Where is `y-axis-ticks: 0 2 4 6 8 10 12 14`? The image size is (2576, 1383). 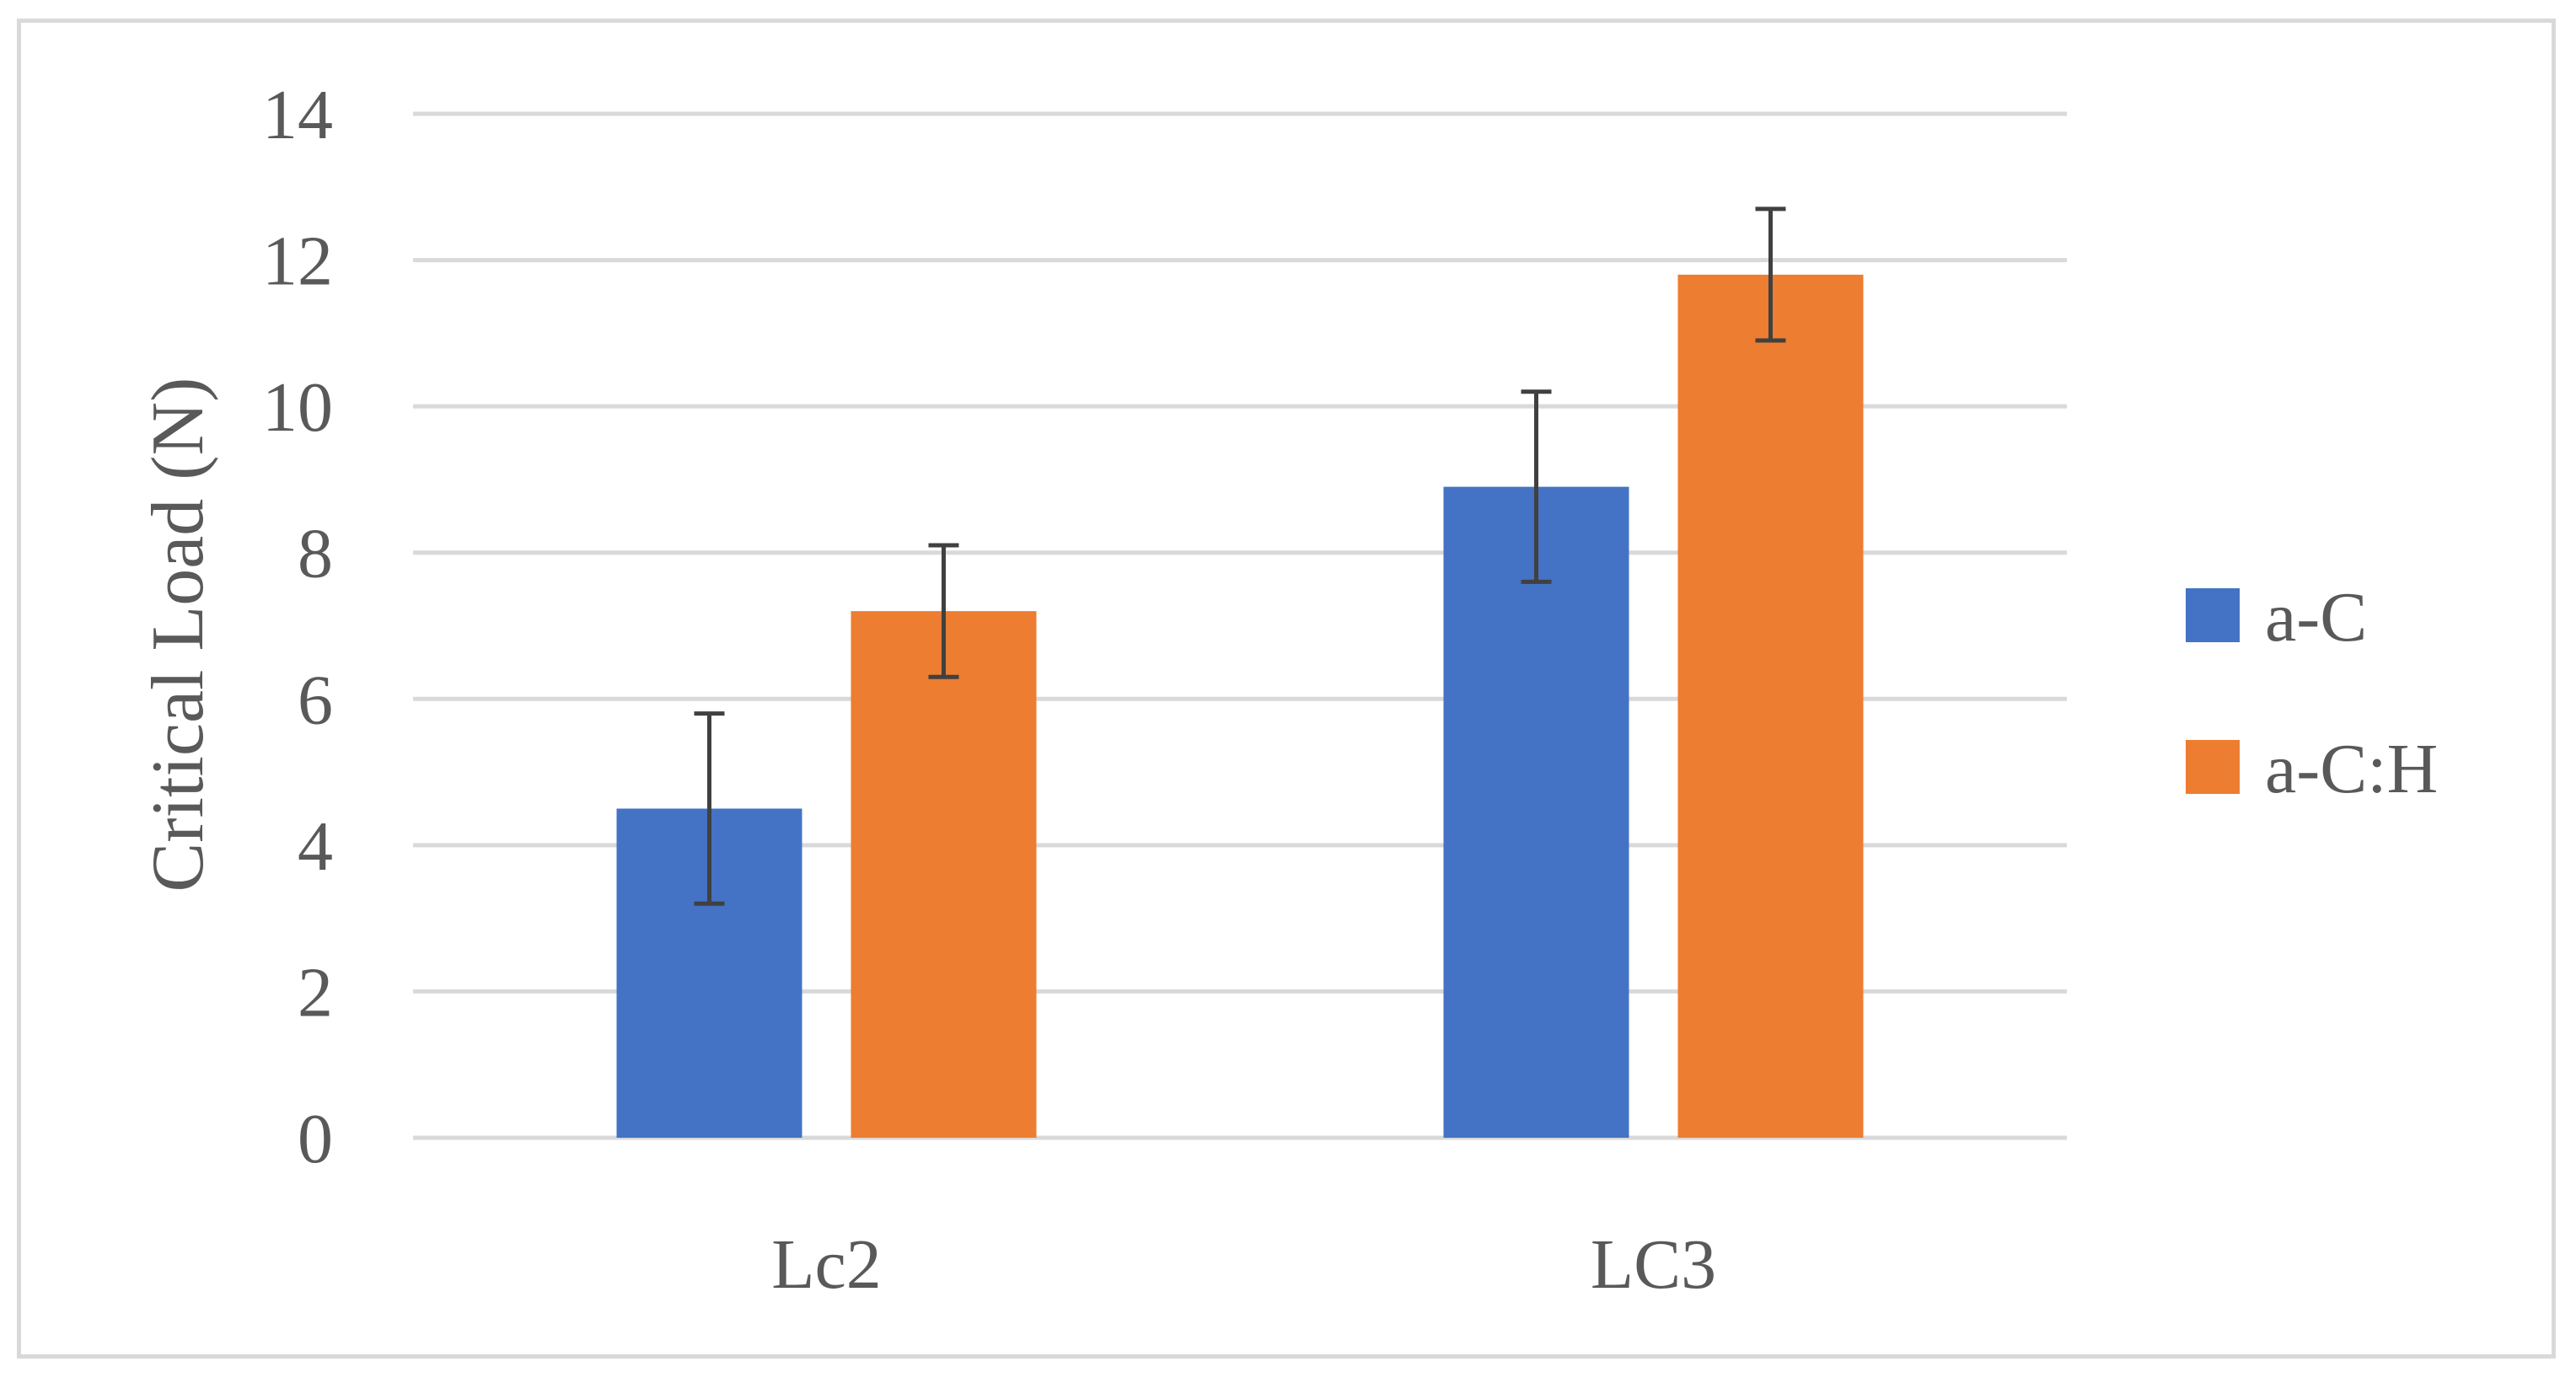
y-axis-ticks: 0 2 4 6 8 10 12 14 is located at coordinates (297, 627).